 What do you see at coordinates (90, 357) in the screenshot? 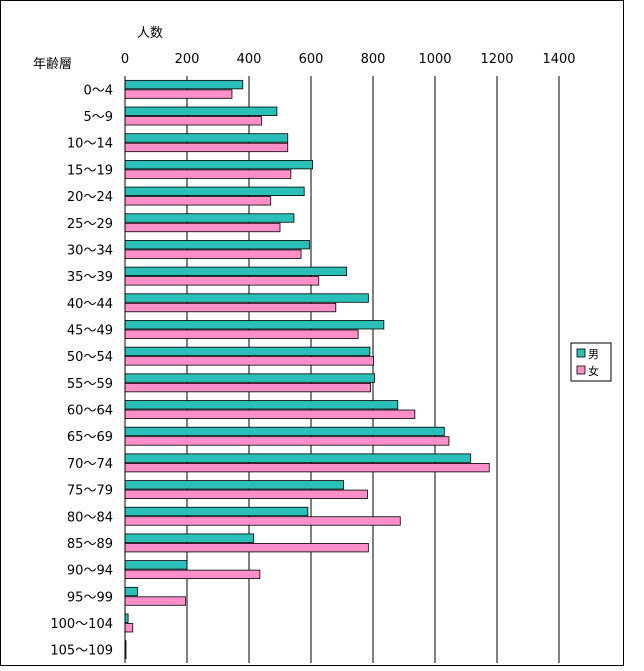
I see `y-category-label: 50～54` at bounding box center [90, 357].